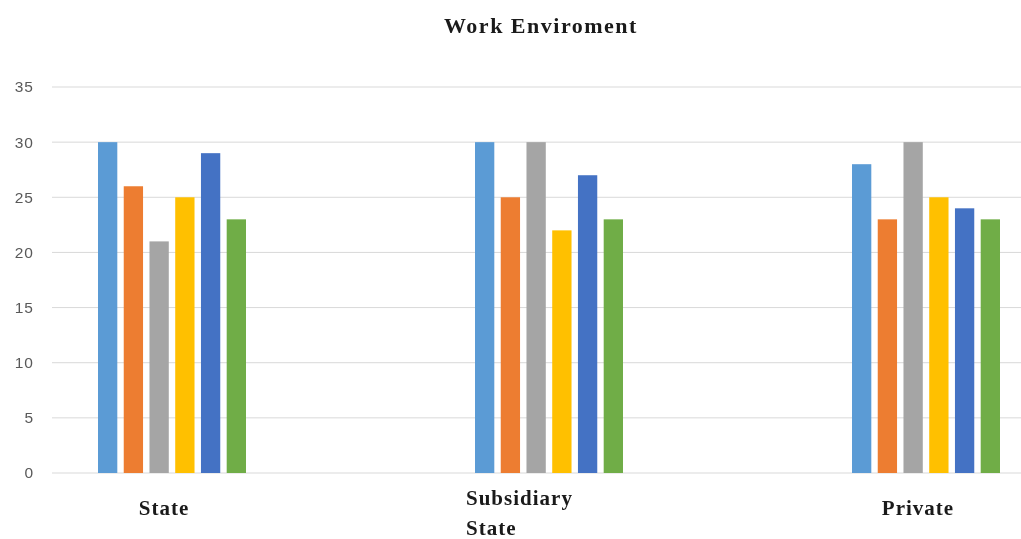 The height and width of the screenshot is (539, 1021). Describe the element at coordinates (24, 252) in the screenshot. I see `y-tick-label: 20` at that location.